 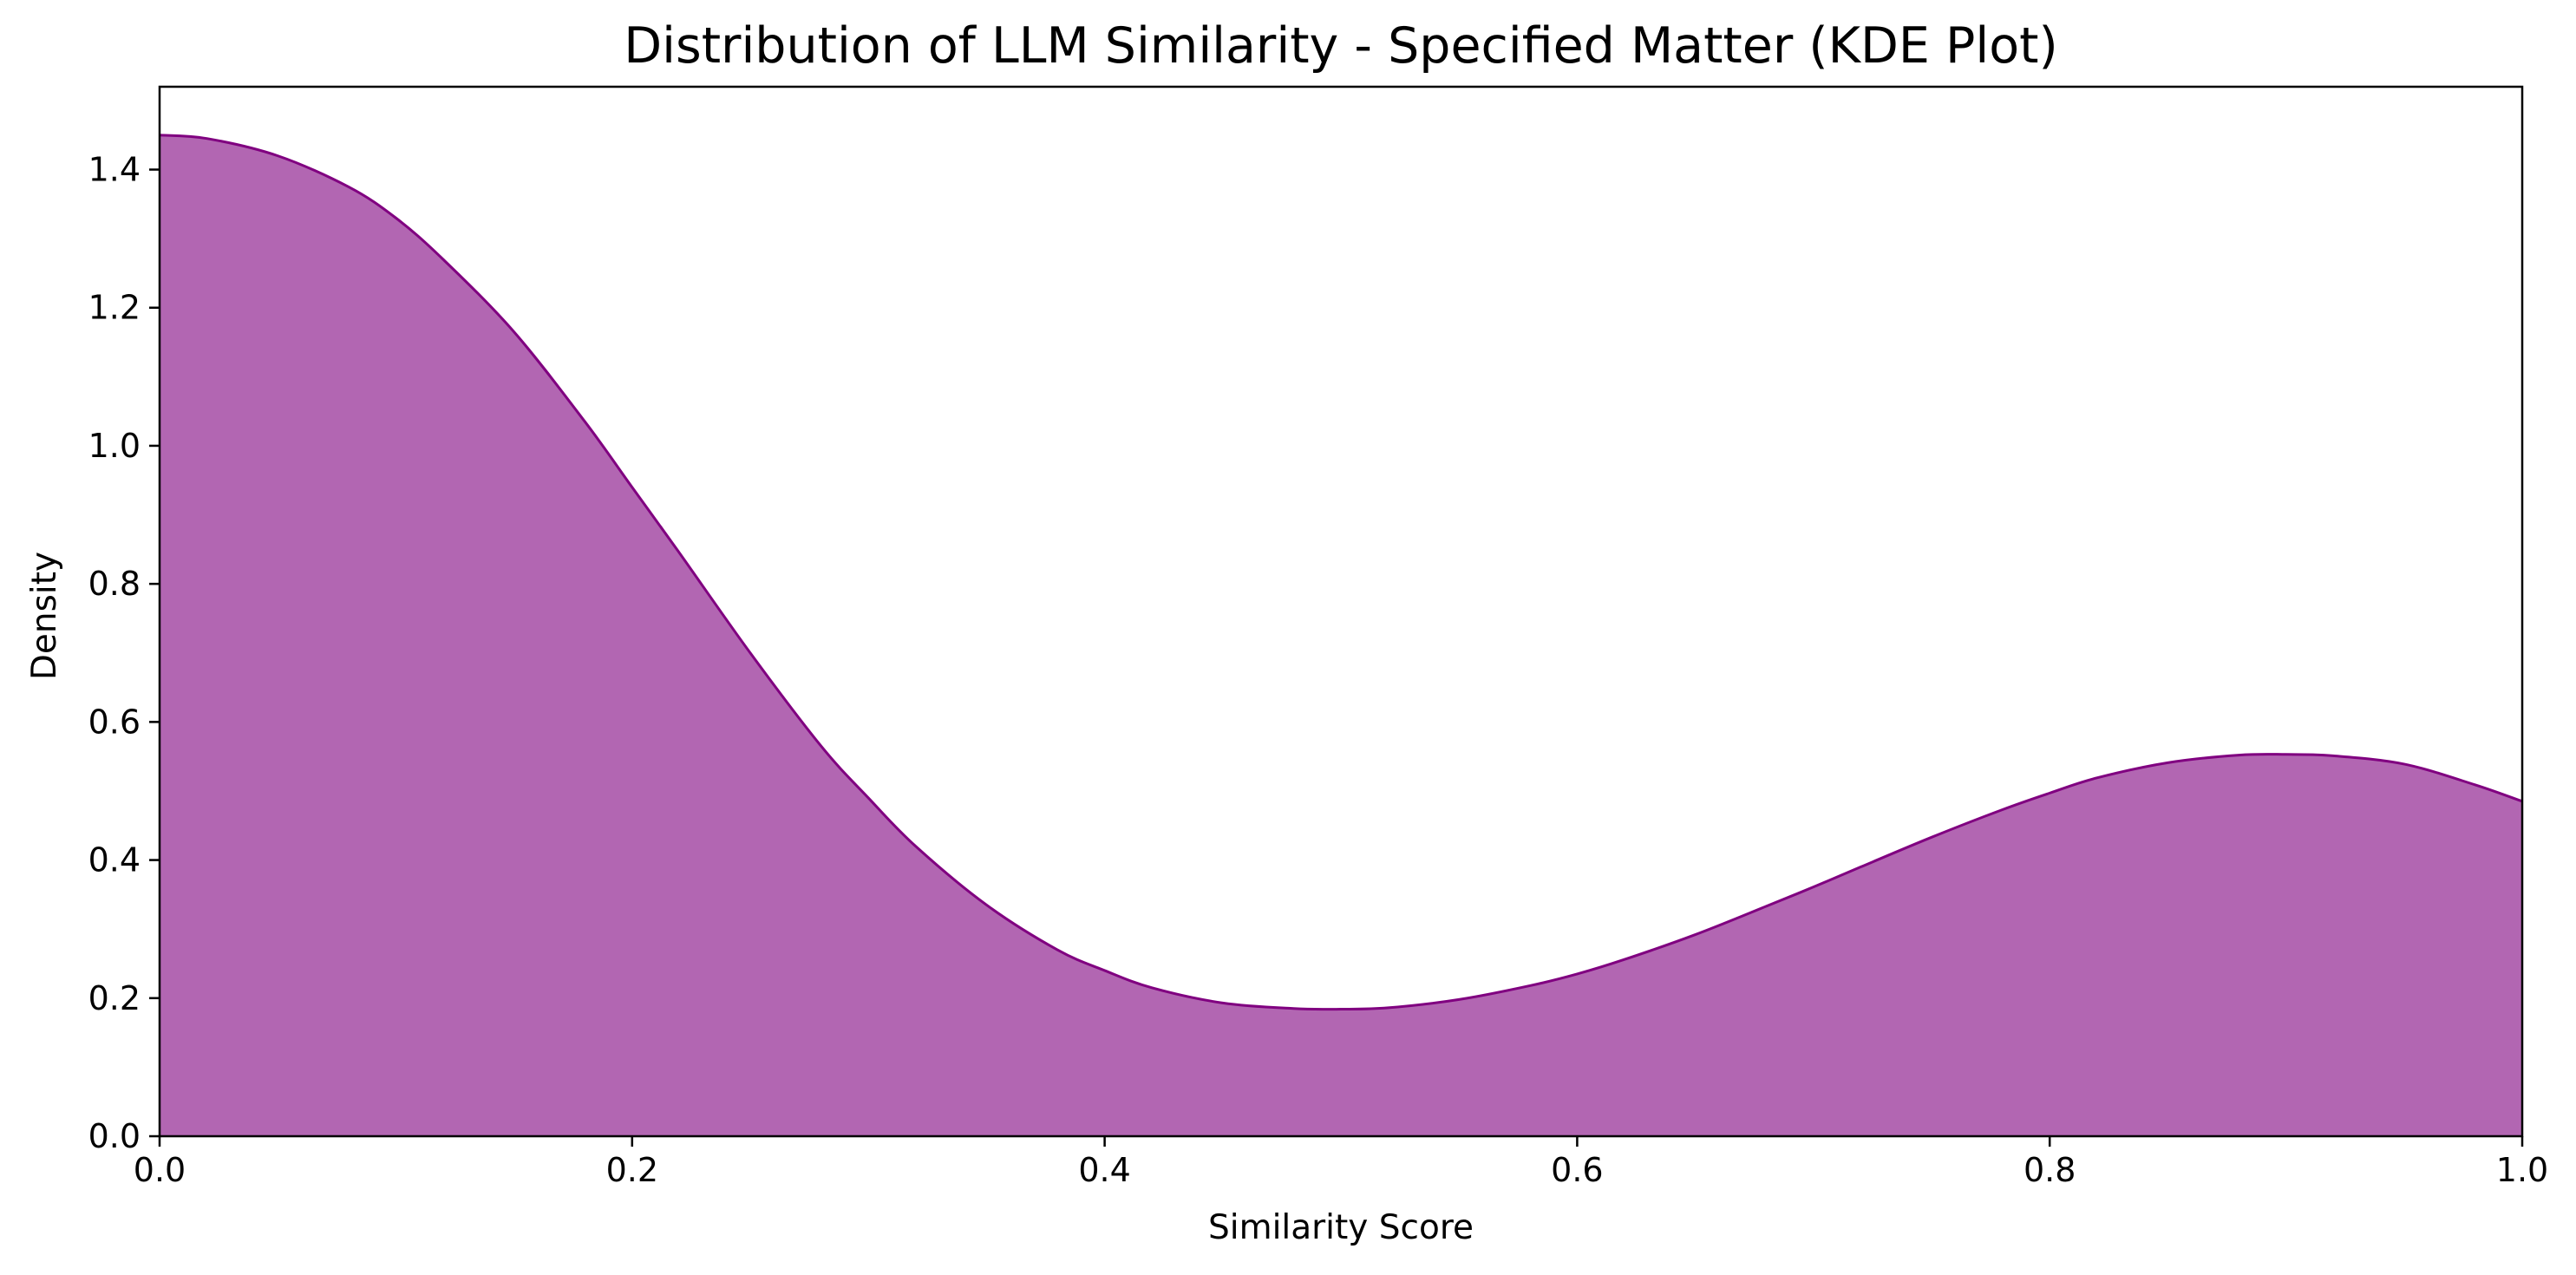 What do you see at coordinates (114, 860) in the screenshot?
I see `y-tick-label: 0.4` at bounding box center [114, 860].